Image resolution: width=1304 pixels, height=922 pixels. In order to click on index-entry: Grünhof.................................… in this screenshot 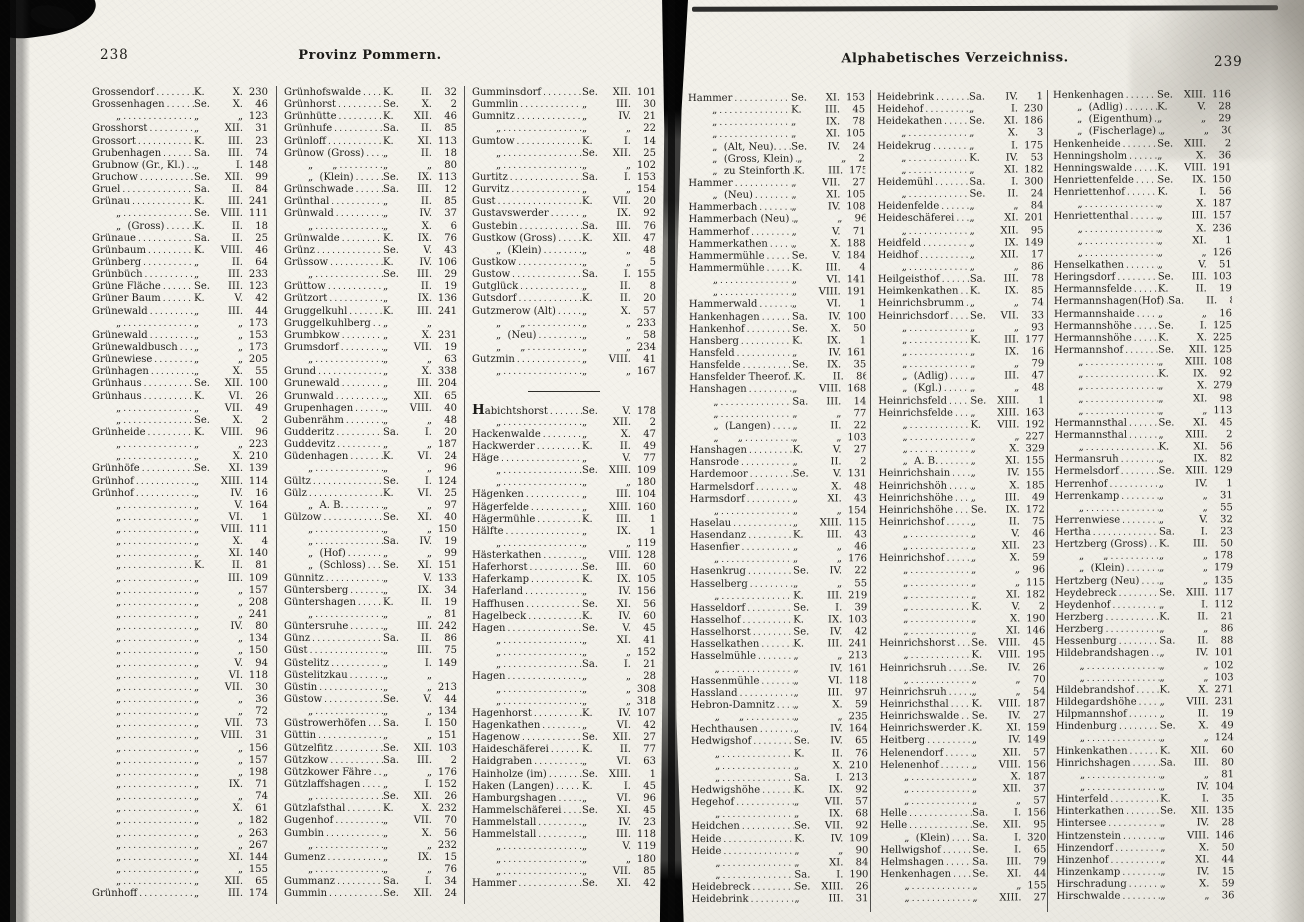, I will do `click(180, 493)`.